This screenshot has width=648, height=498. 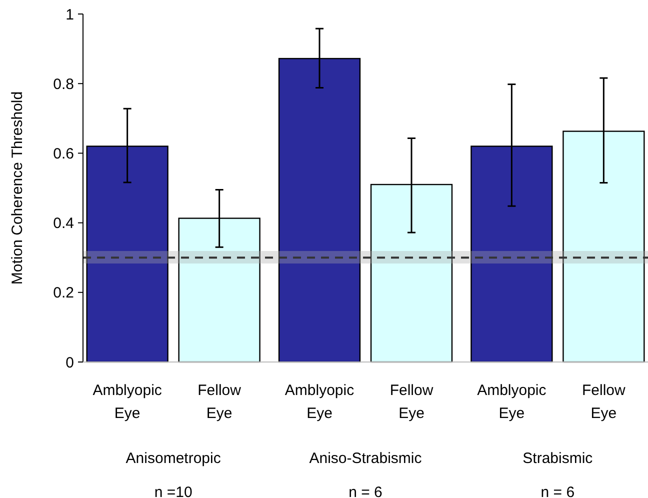 I want to click on y-tick-label: 0.2, so click(x=63, y=293).